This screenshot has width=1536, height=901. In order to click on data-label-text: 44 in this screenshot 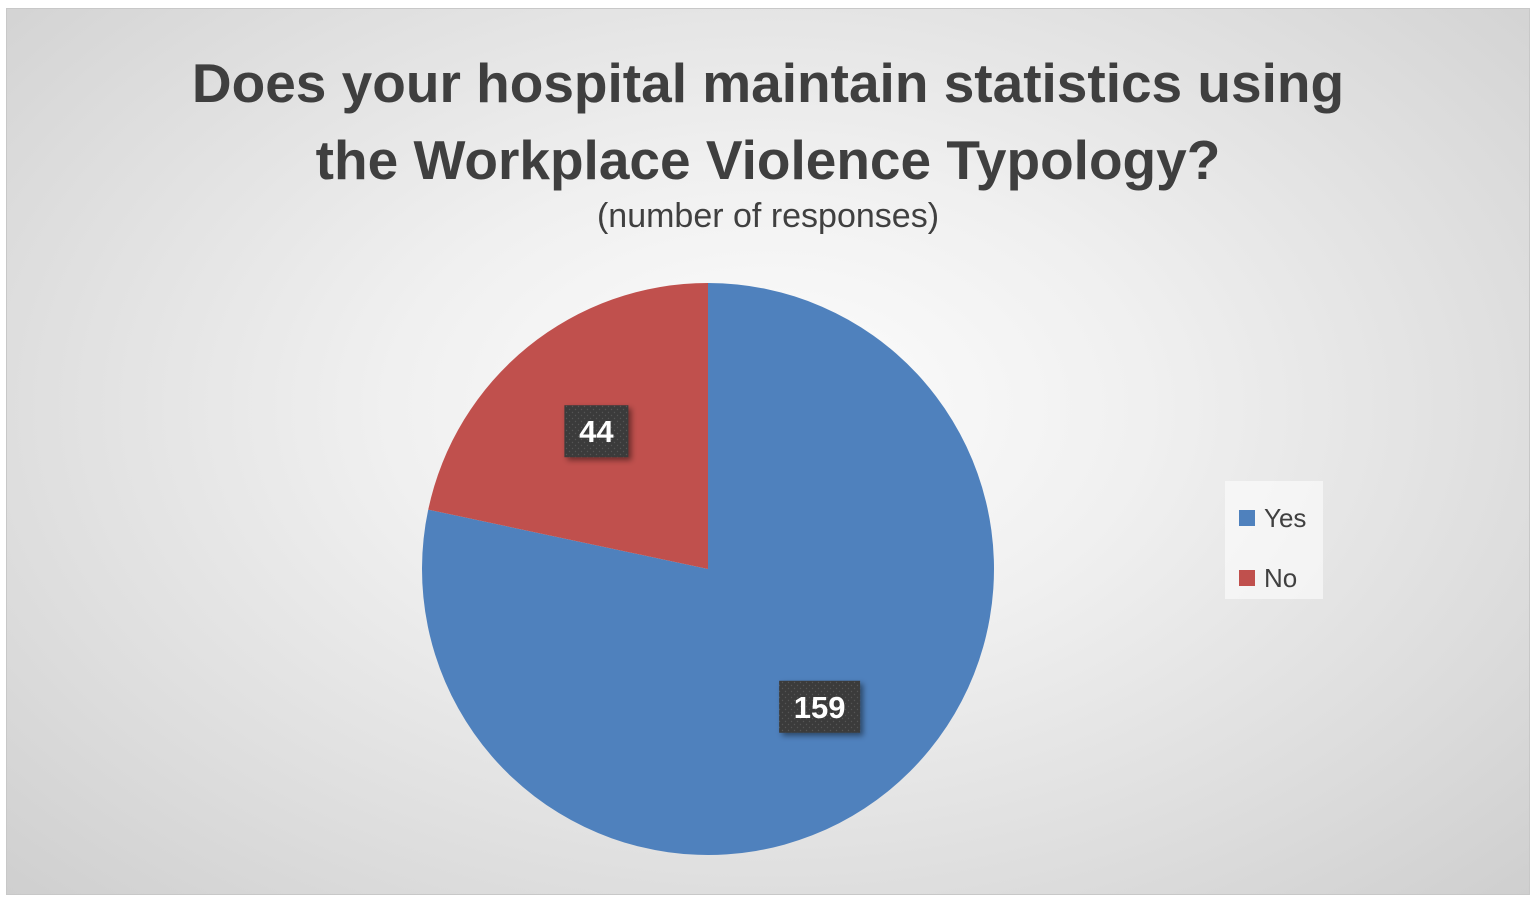, I will do `click(596, 431)`.